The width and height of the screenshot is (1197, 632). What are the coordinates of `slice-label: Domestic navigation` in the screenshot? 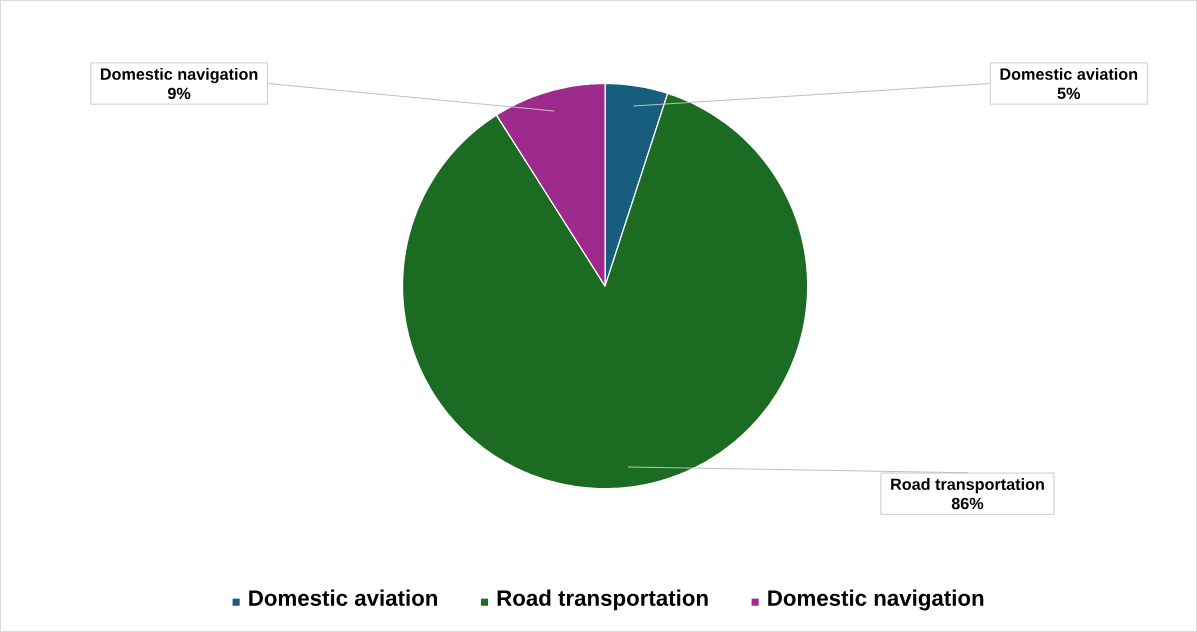 It's located at (179, 76).